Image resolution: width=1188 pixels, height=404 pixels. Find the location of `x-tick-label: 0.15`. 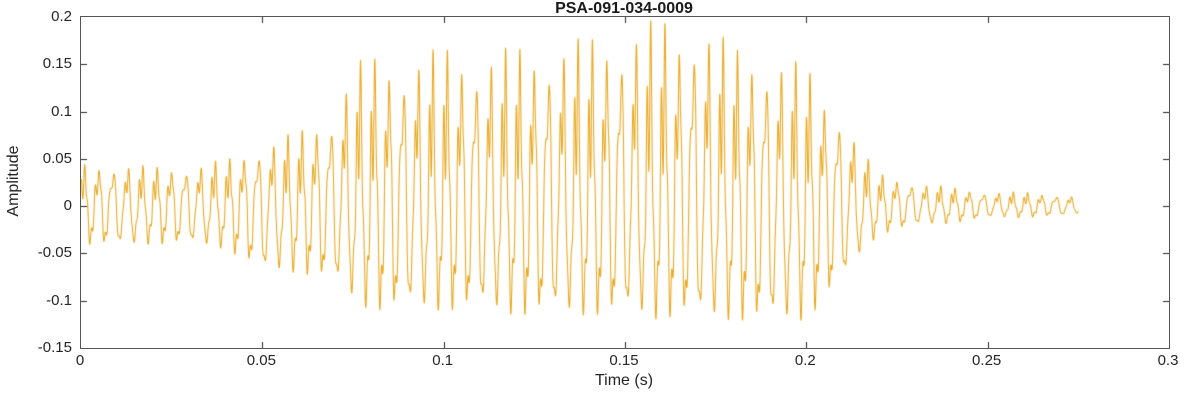

x-tick-label: 0.15 is located at coordinates (624, 360).